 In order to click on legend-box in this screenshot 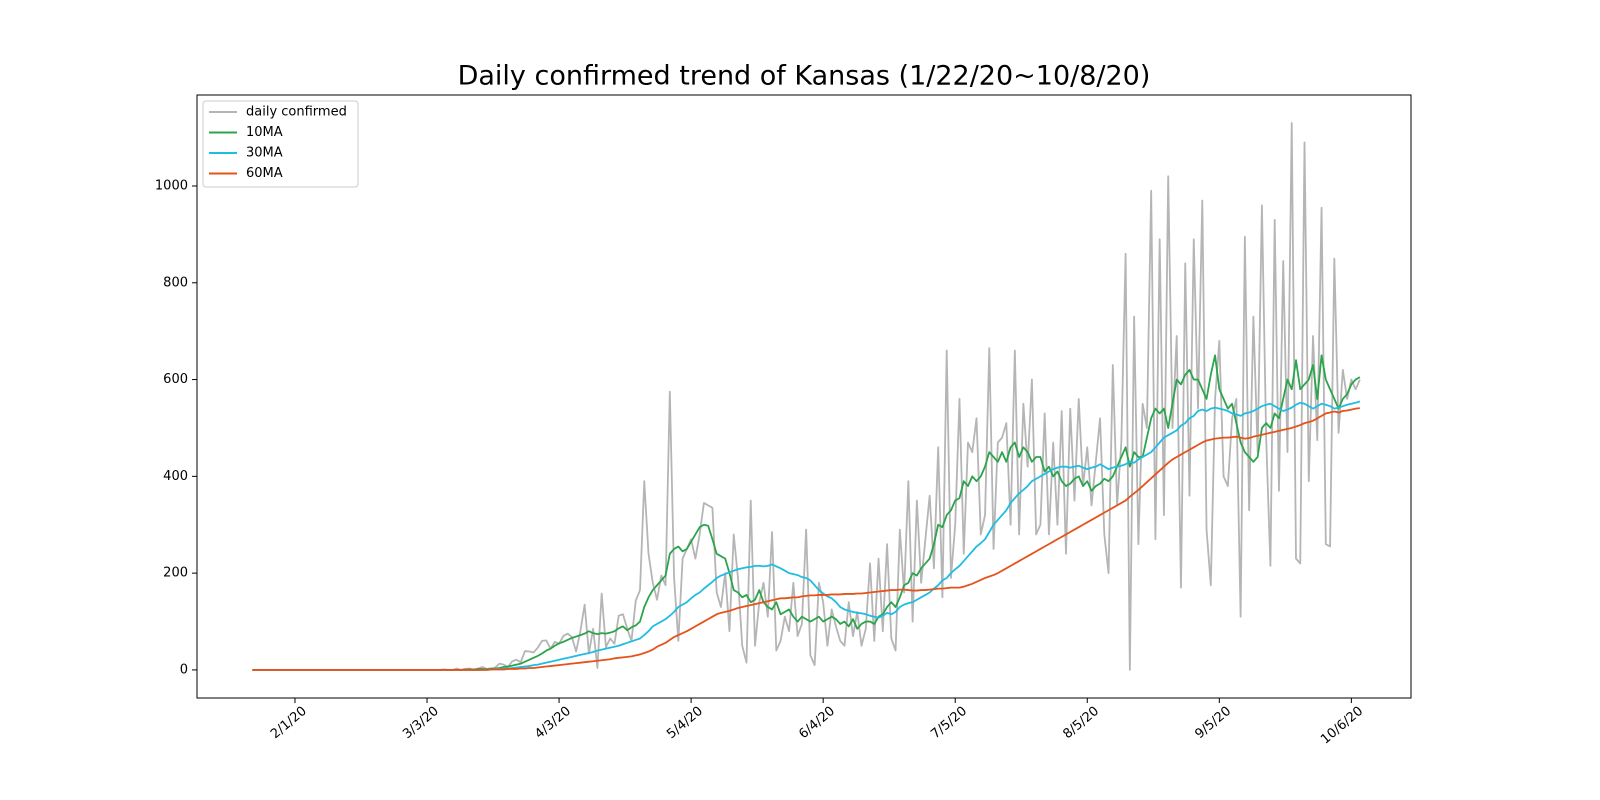, I will do `click(280, 144)`.